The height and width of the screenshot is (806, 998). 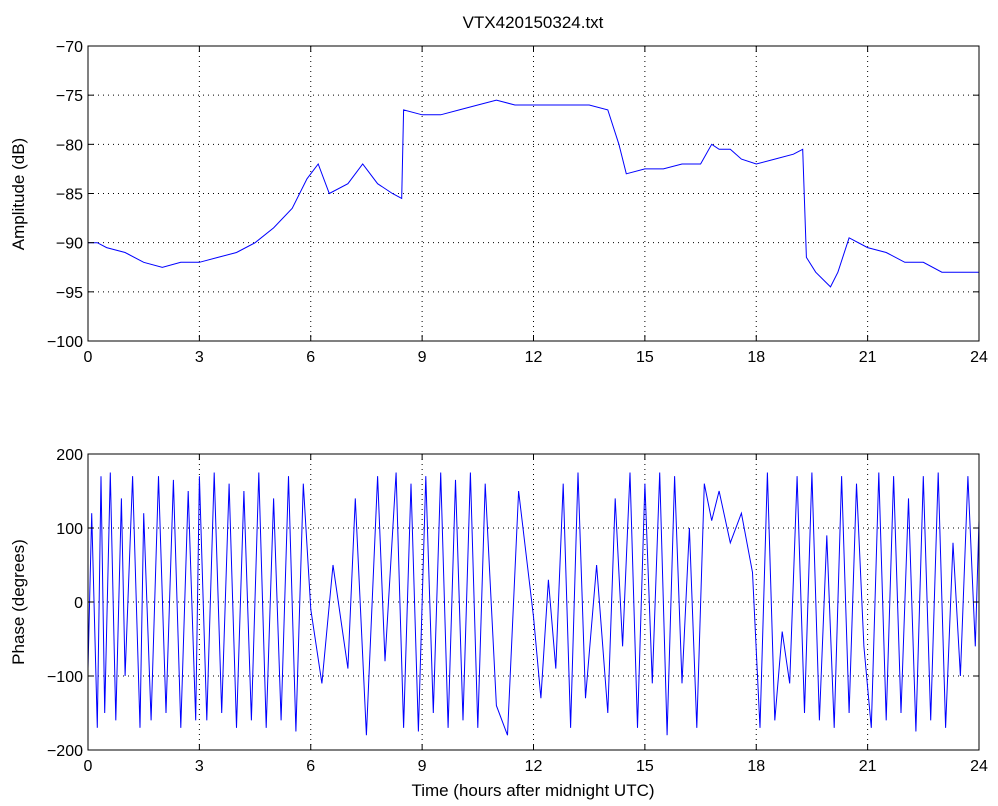 I want to click on amplitude-y-tick-label: −100, so click(x=65, y=342).